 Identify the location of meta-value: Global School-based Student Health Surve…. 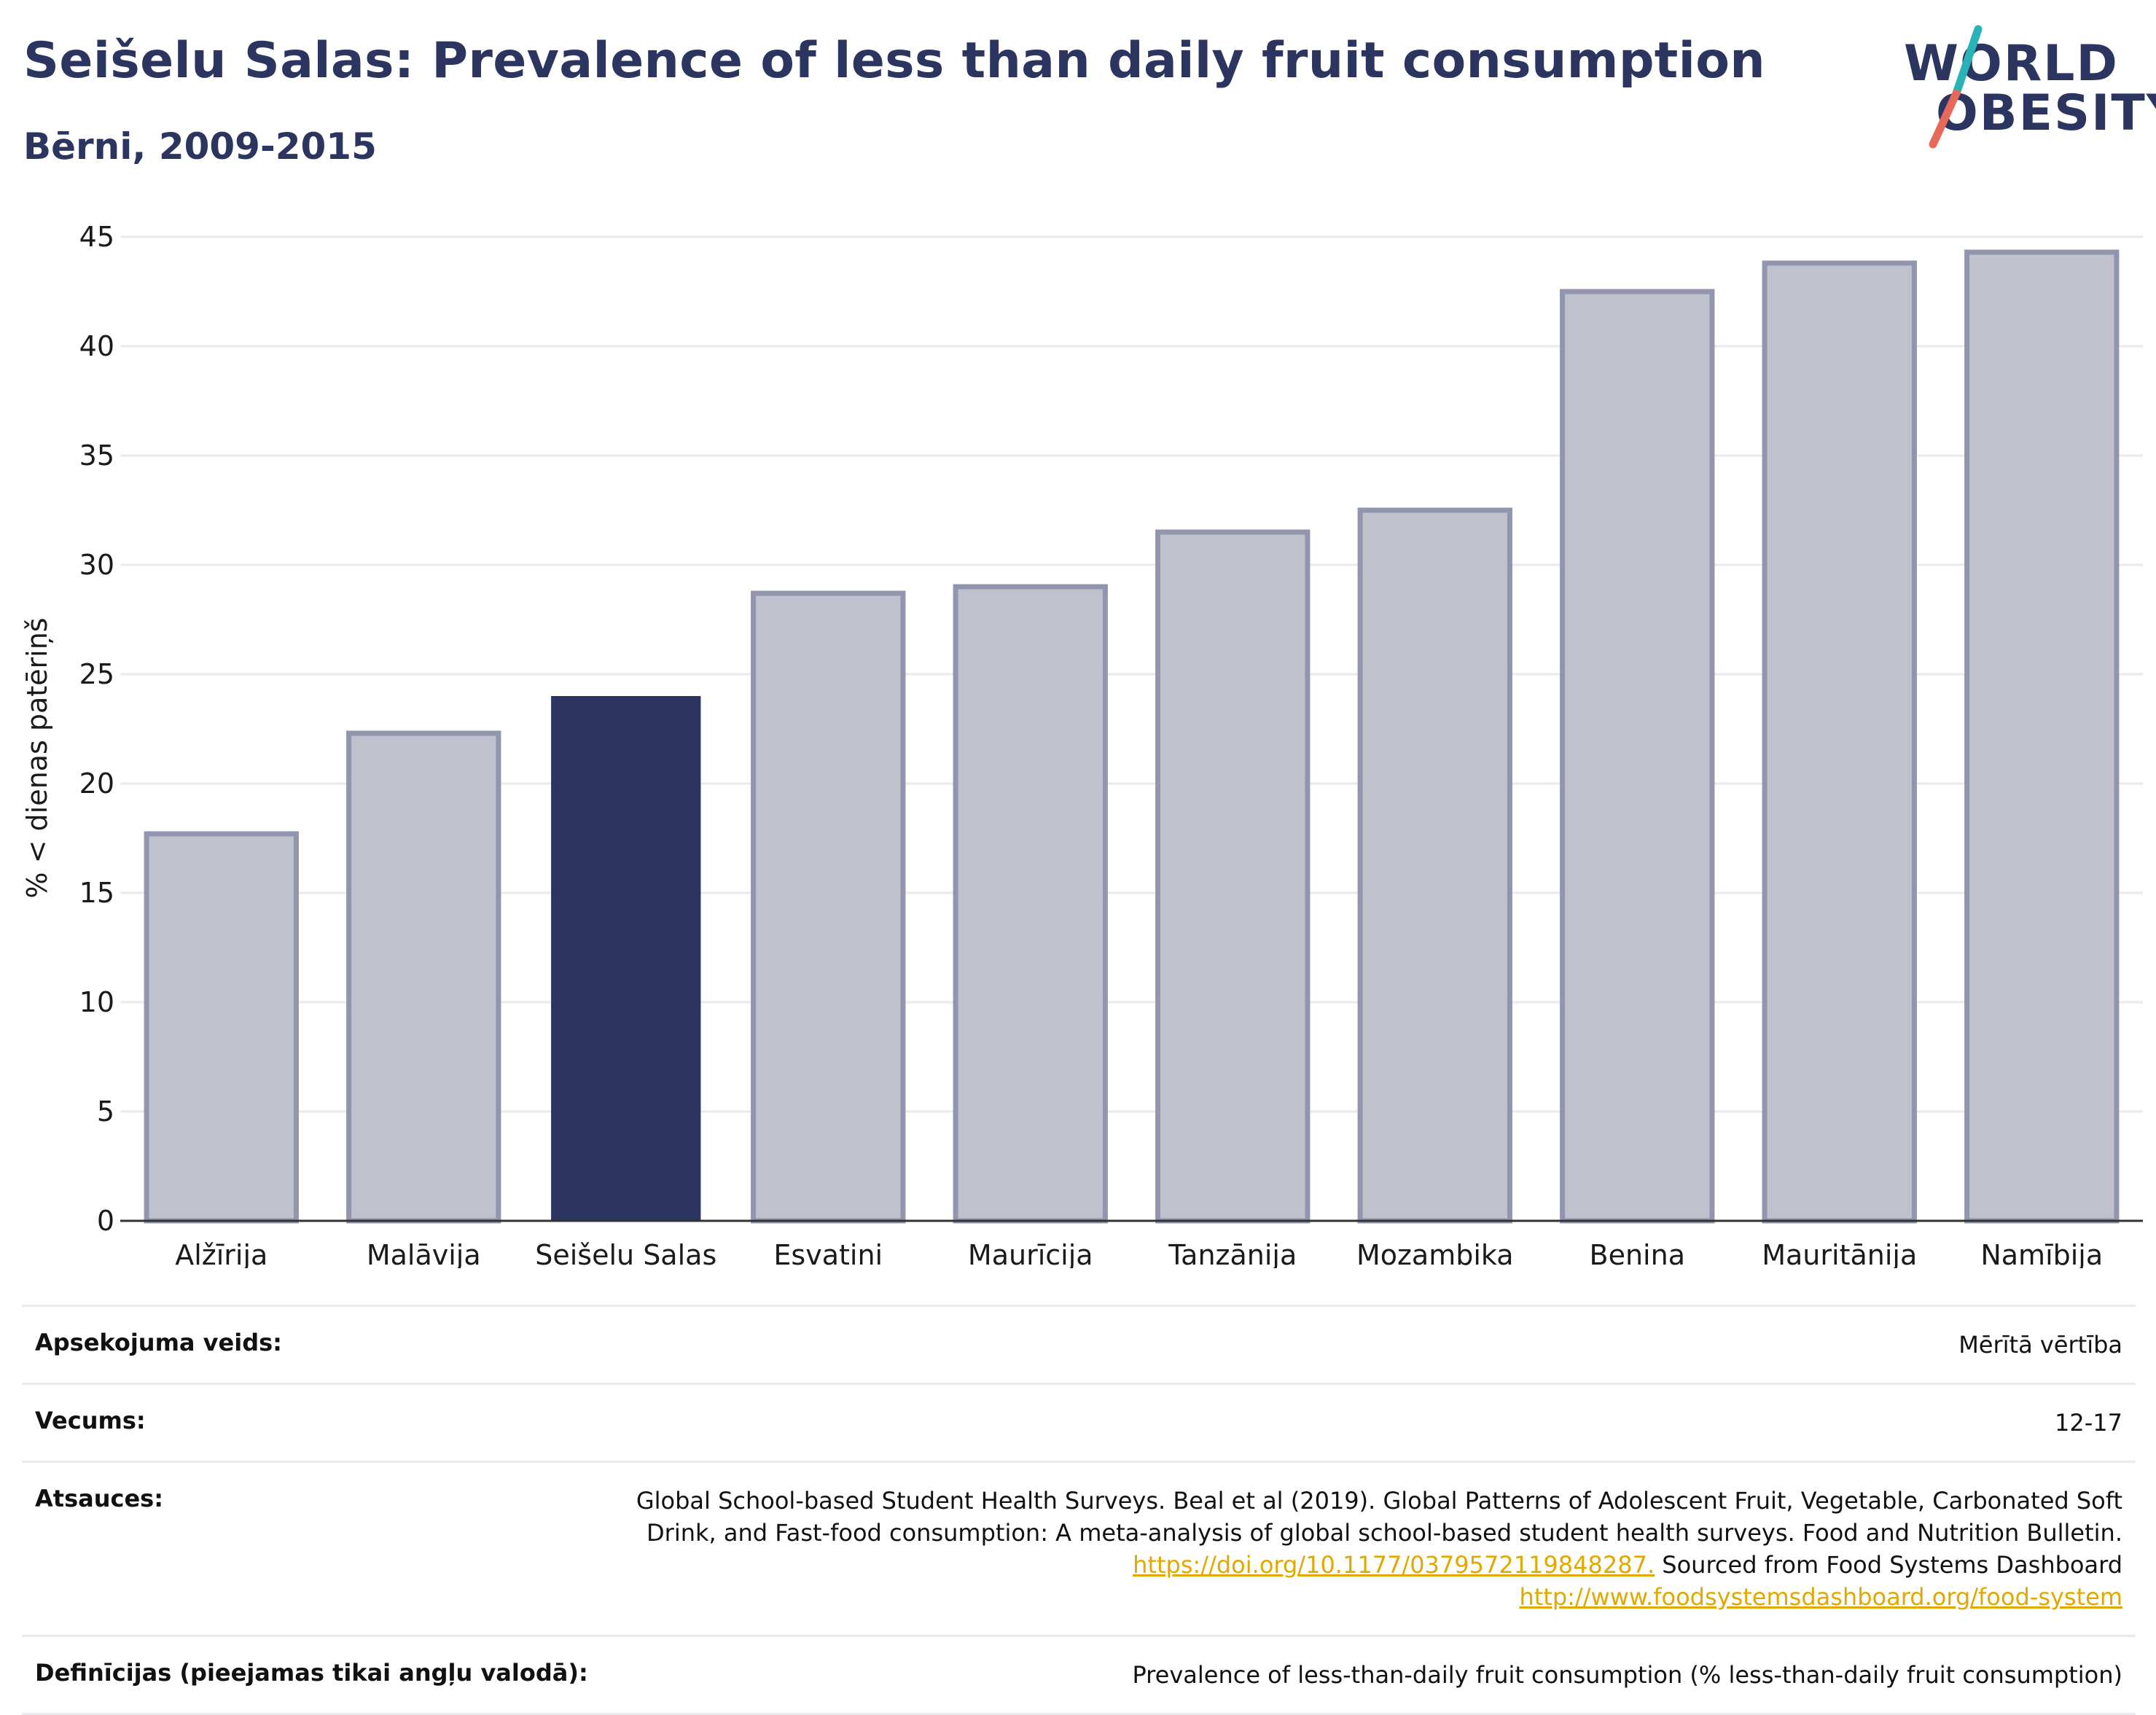
(1362, 1549).